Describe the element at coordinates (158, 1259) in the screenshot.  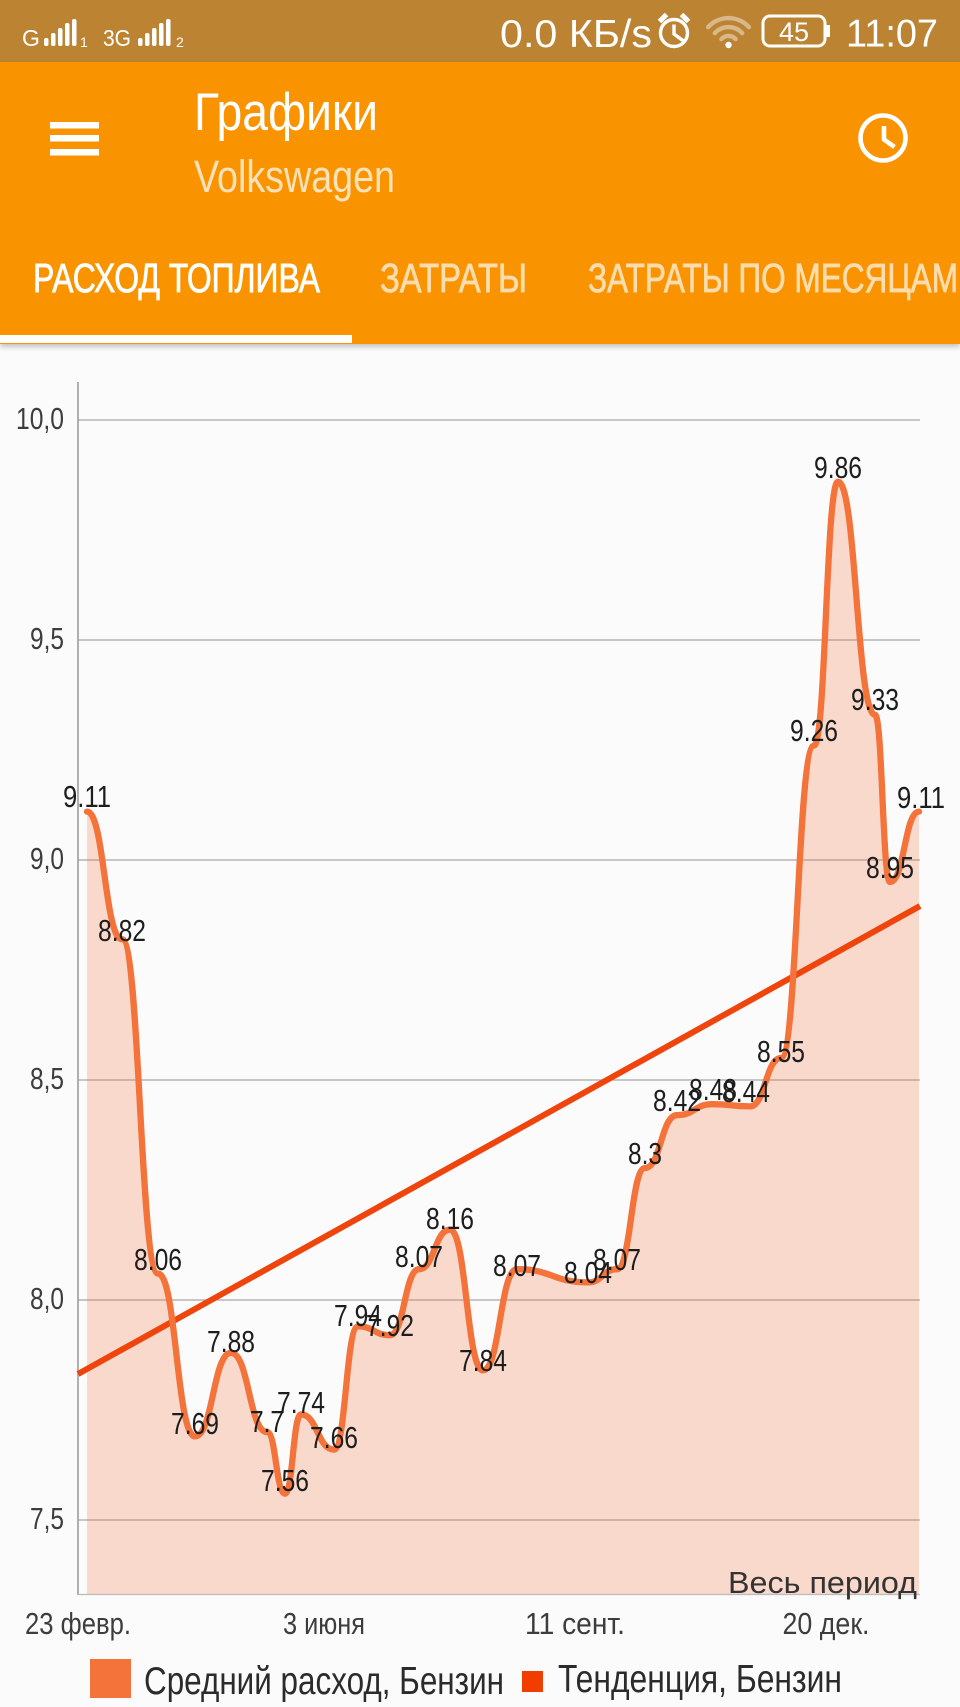
I see `svg-text: 8.06` at that location.